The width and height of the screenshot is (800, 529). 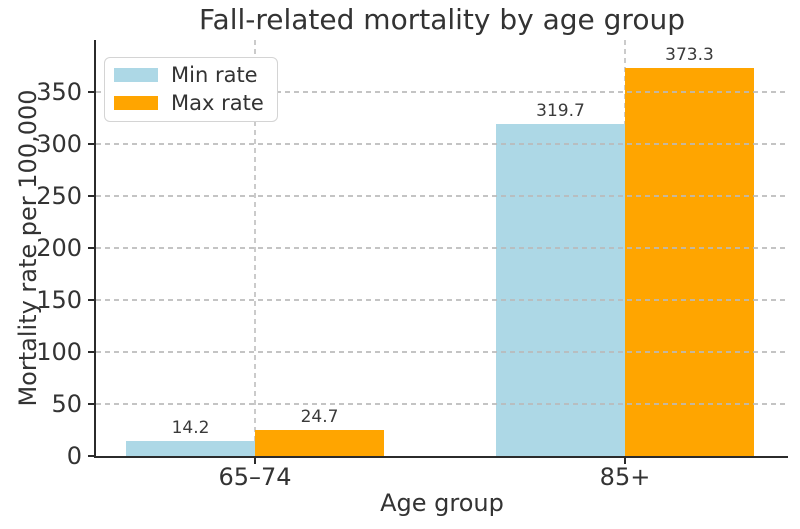 What do you see at coordinates (59, 300) in the screenshot?
I see `y-tick-label: 150` at bounding box center [59, 300].